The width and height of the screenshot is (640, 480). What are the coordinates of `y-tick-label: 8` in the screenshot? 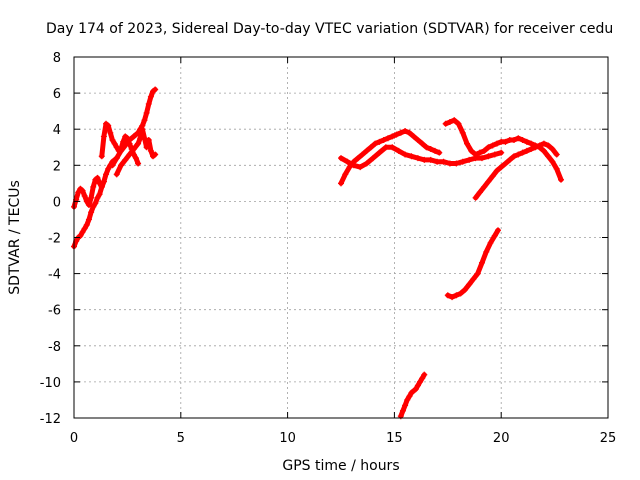 It's located at (57, 58).